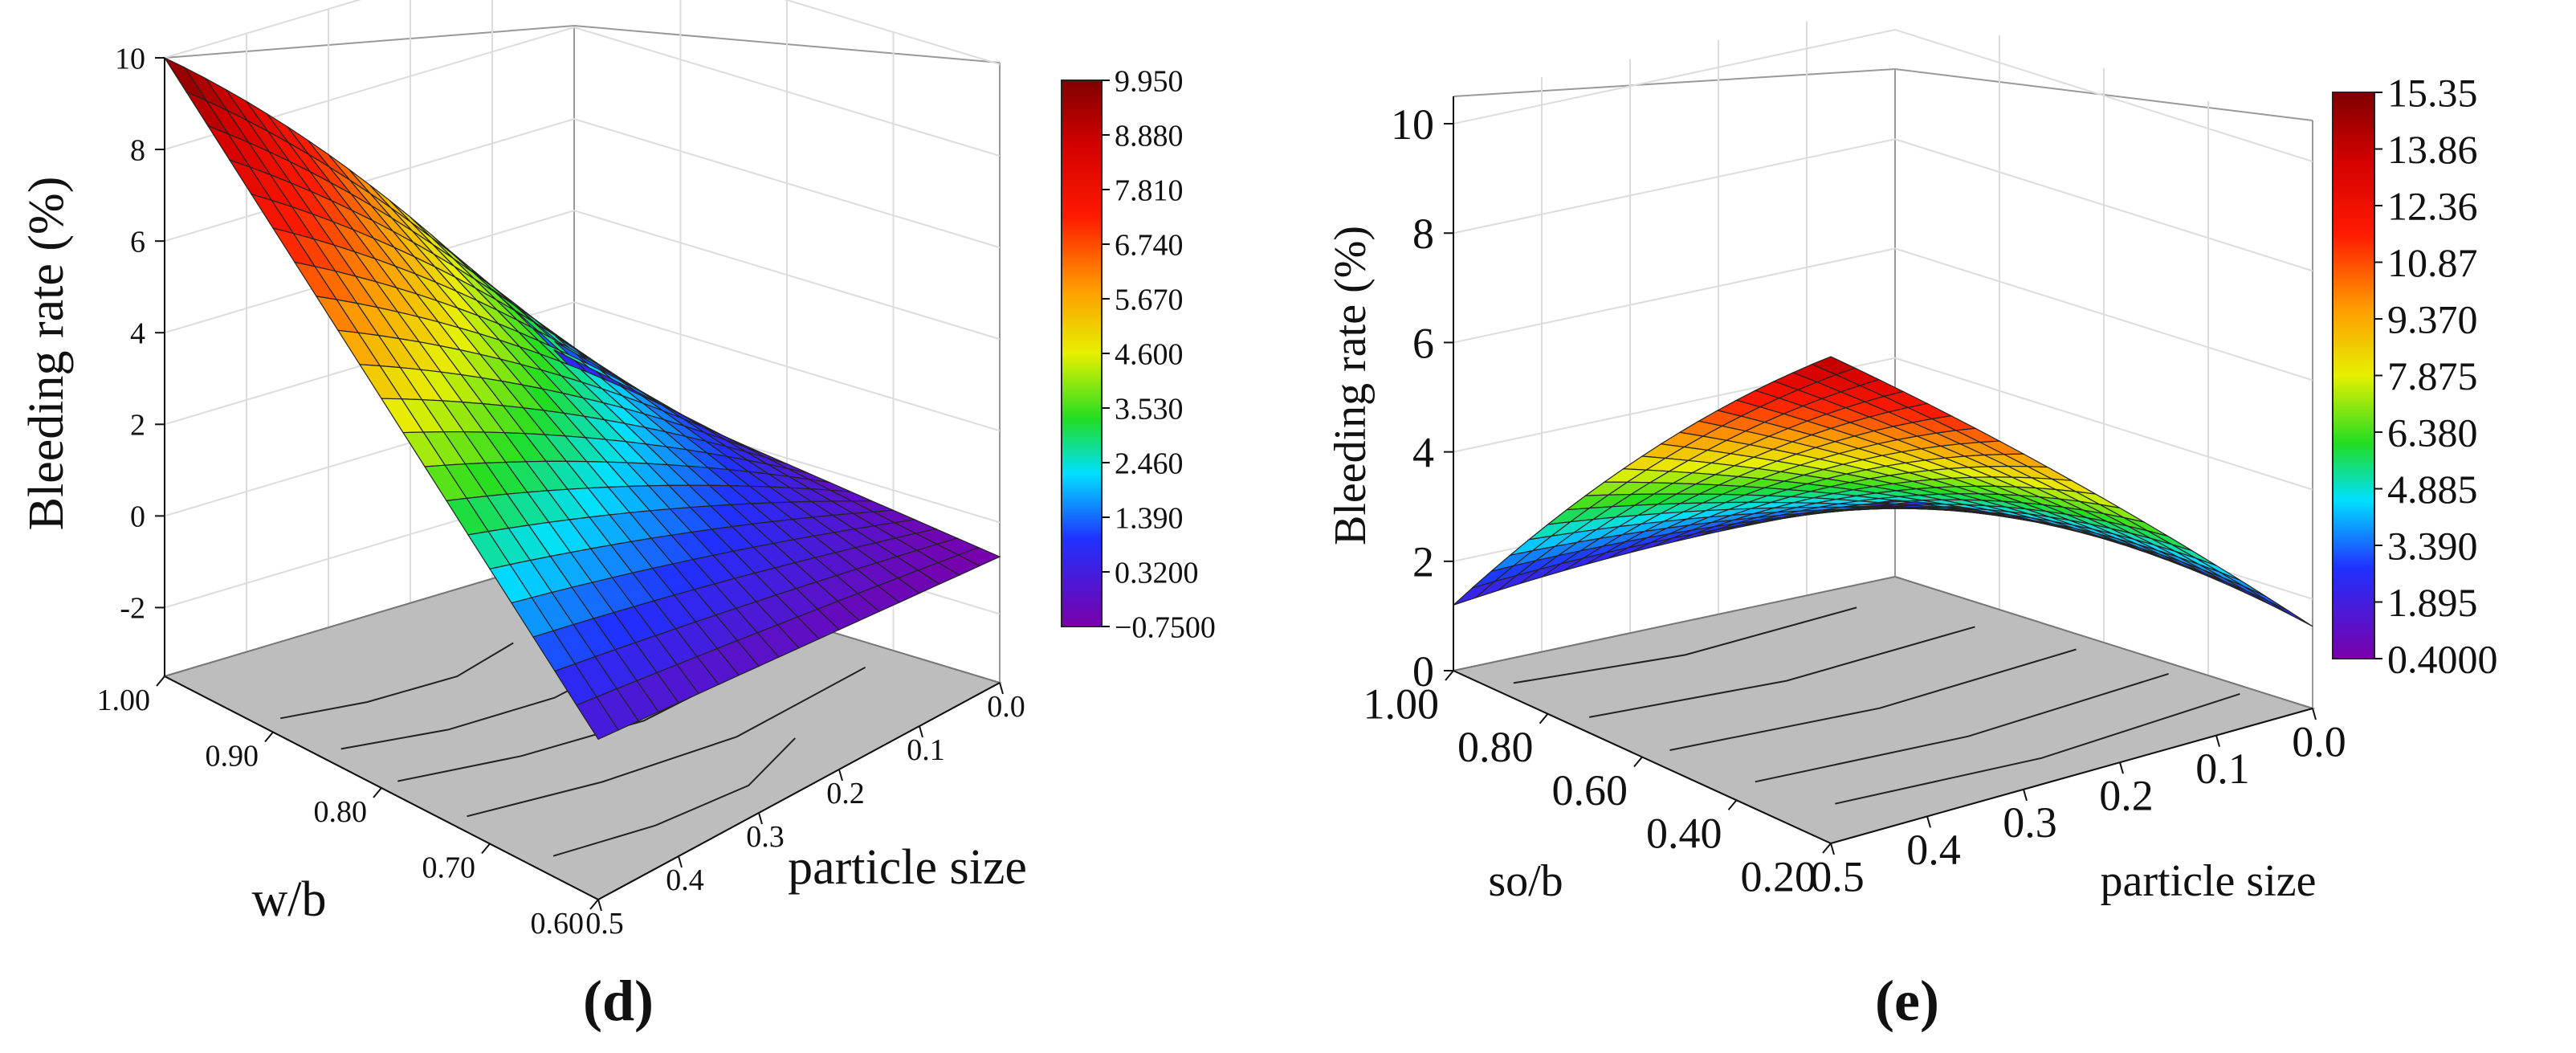 Image resolution: width=2576 pixels, height=1053 pixels. Describe the element at coordinates (1165, 627) in the screenshot. I see `colorbar-tick-label: −0.7500` at that location.